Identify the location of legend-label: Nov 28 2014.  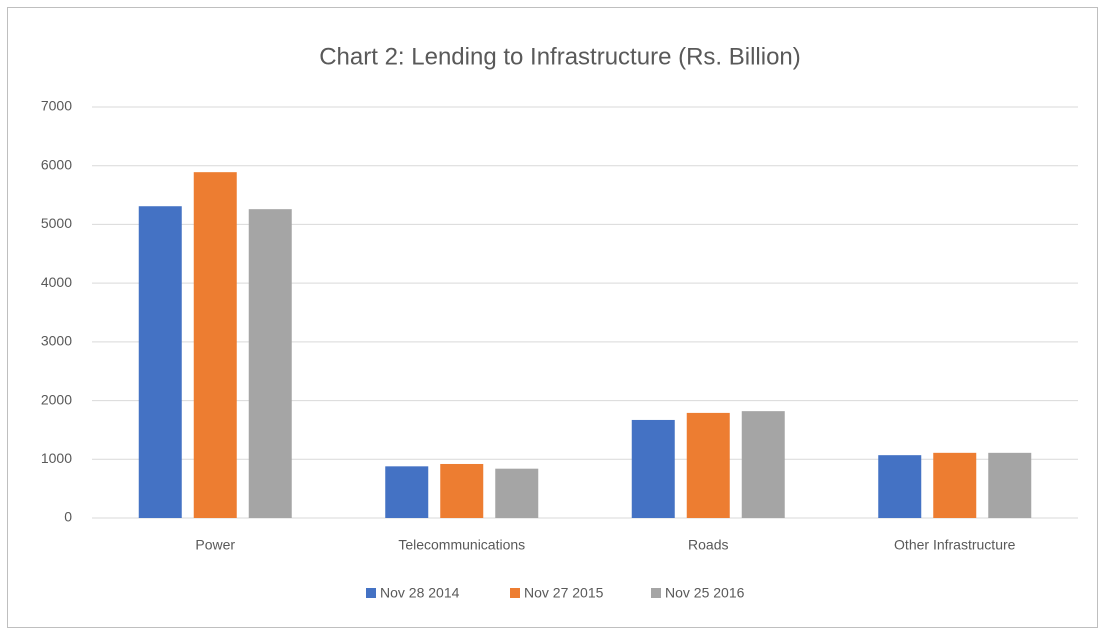
(420, 593).